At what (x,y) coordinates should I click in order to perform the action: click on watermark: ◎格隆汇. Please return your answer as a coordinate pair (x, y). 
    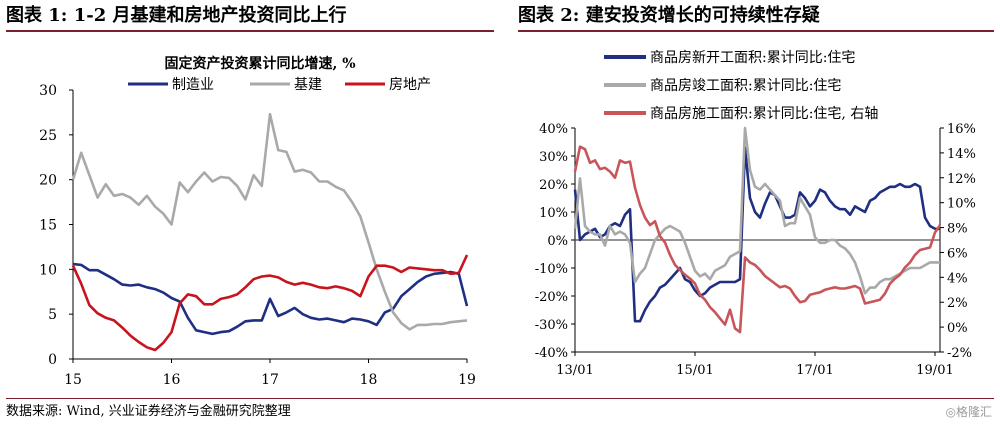
    Looking at the image, I should click on (968, 412).